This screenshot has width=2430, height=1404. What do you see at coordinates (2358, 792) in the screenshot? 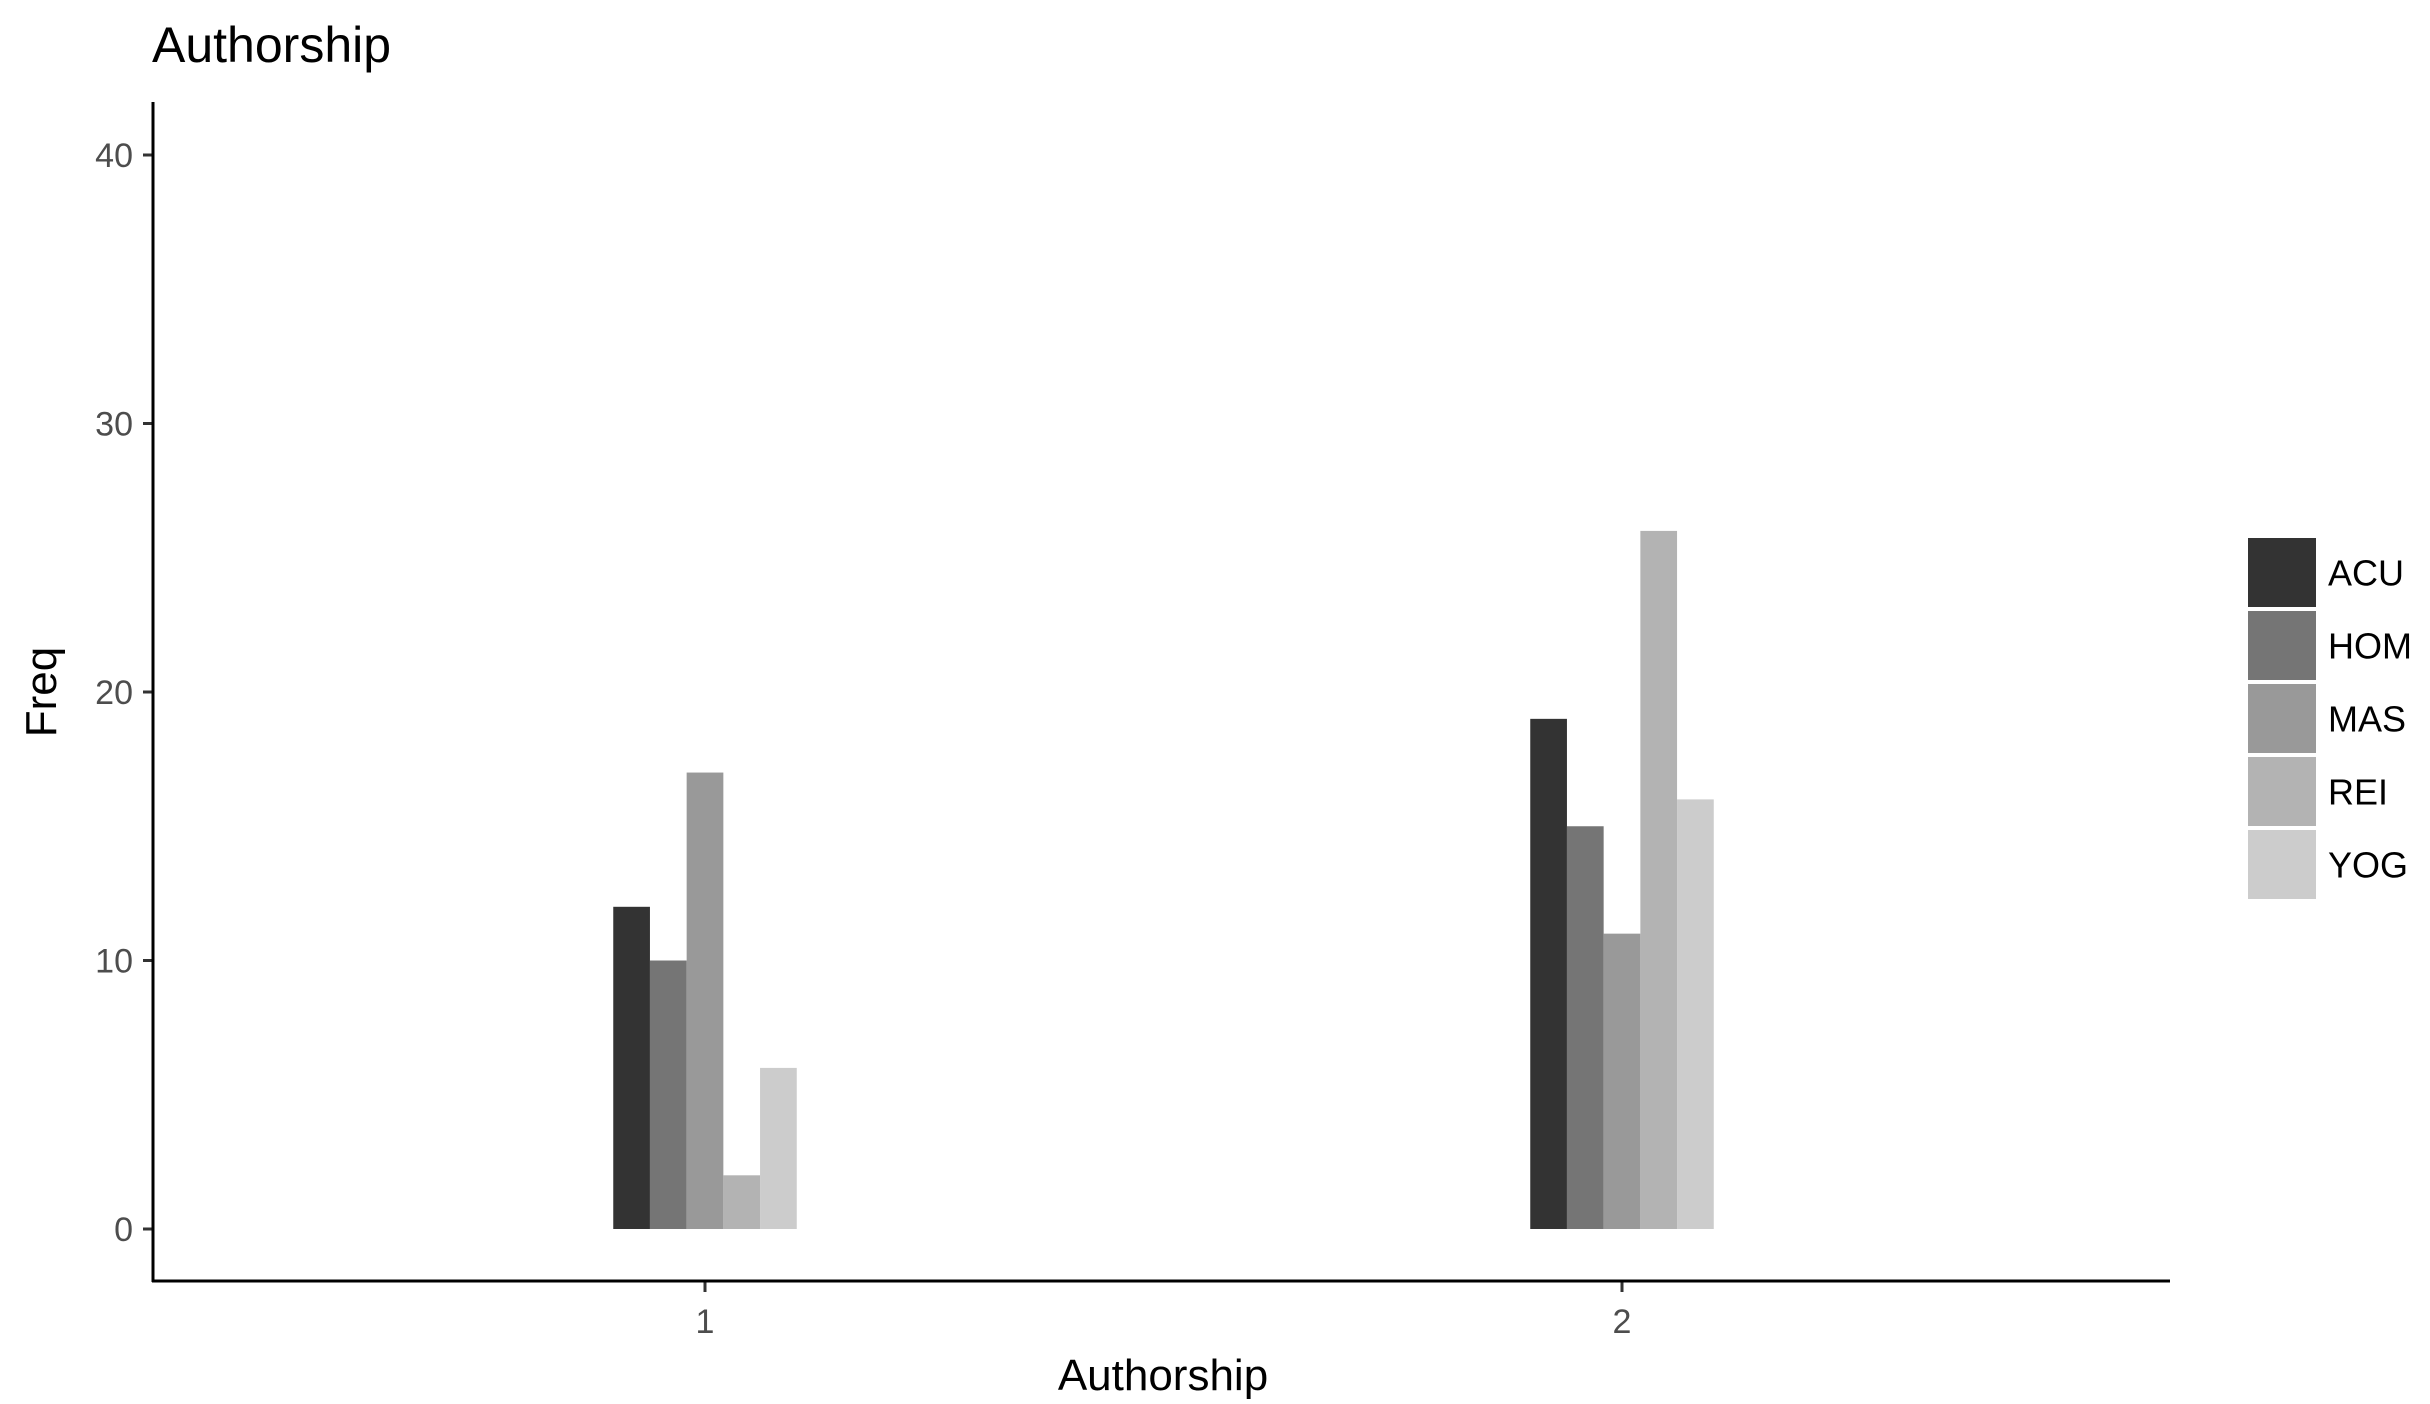
I see `legend-label-rei: REI` at bounding box center [2358, 792].